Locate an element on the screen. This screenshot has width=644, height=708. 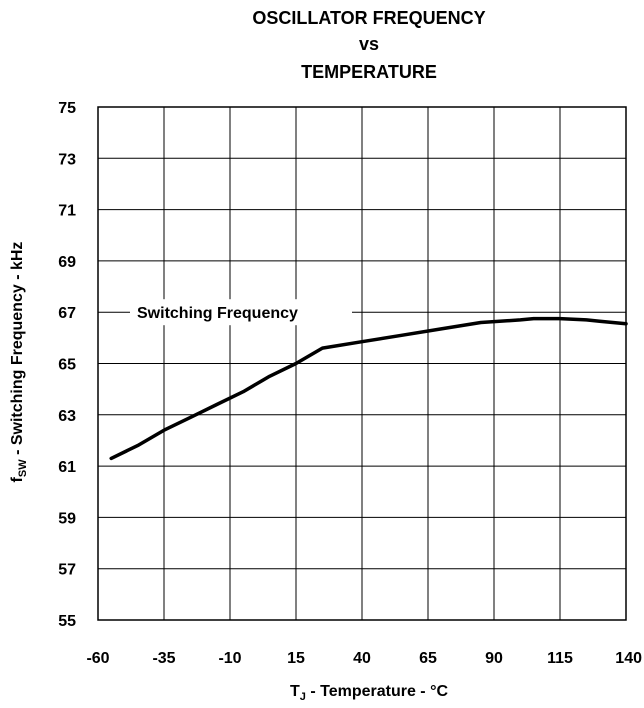
annotation-label: Switching Frequency is located at coordinates (217, 313).